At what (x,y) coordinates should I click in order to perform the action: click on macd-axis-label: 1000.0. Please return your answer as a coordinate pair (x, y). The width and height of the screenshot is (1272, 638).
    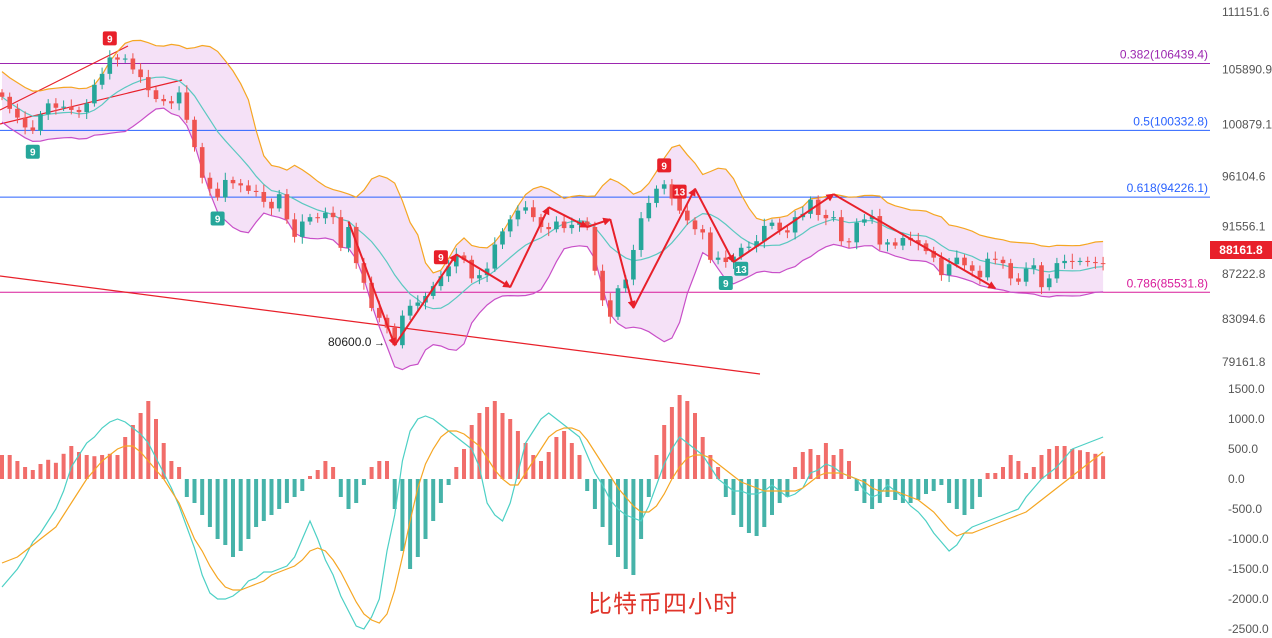
    Looking at the image, I should click on (1246, 419).